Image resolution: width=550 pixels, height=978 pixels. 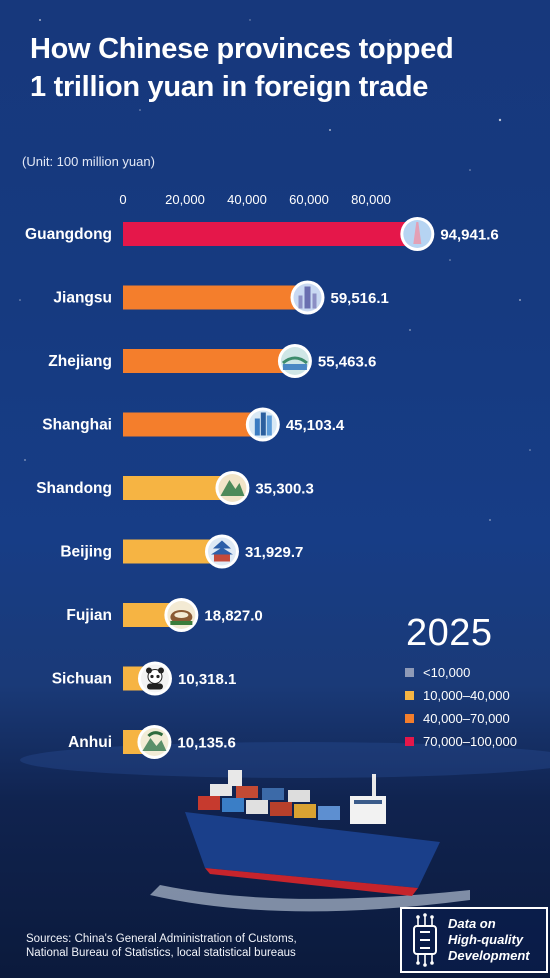 What do you see at coordinates (315, 425) in the screenshot?
I see `value-label: 45,103.4` at bounding box center [315, 425].